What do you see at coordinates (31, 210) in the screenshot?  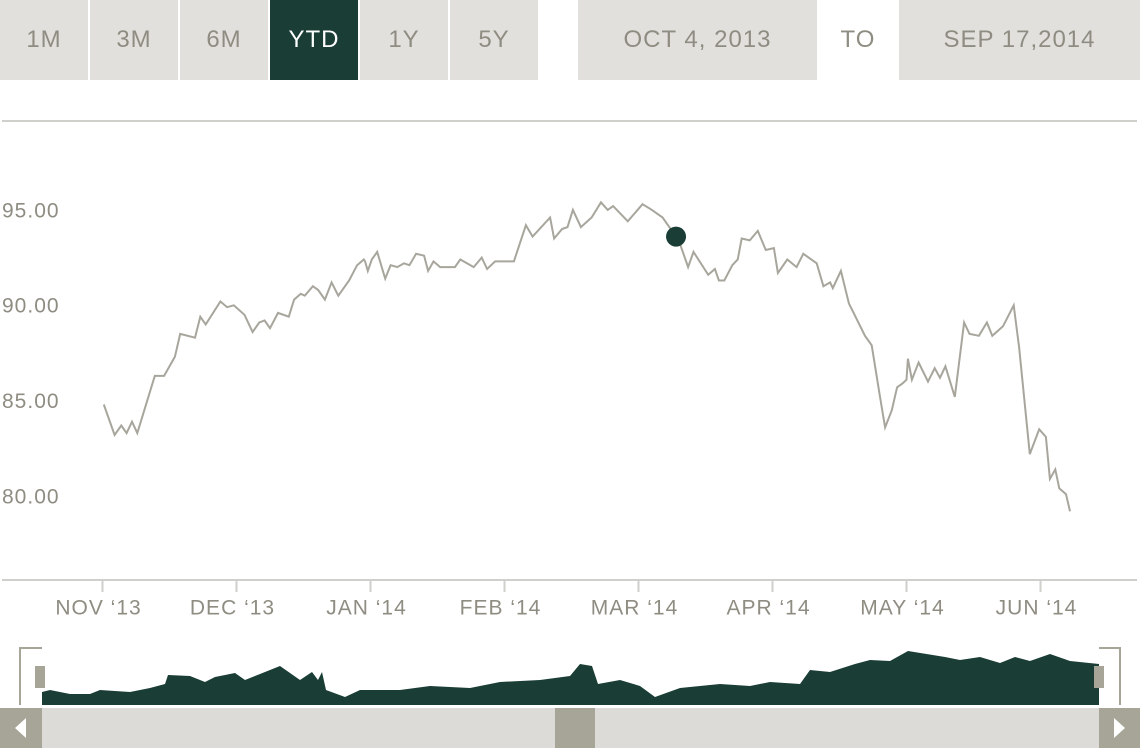 I see `y-tick-label: 95.00` at bounding box center [31, 210].